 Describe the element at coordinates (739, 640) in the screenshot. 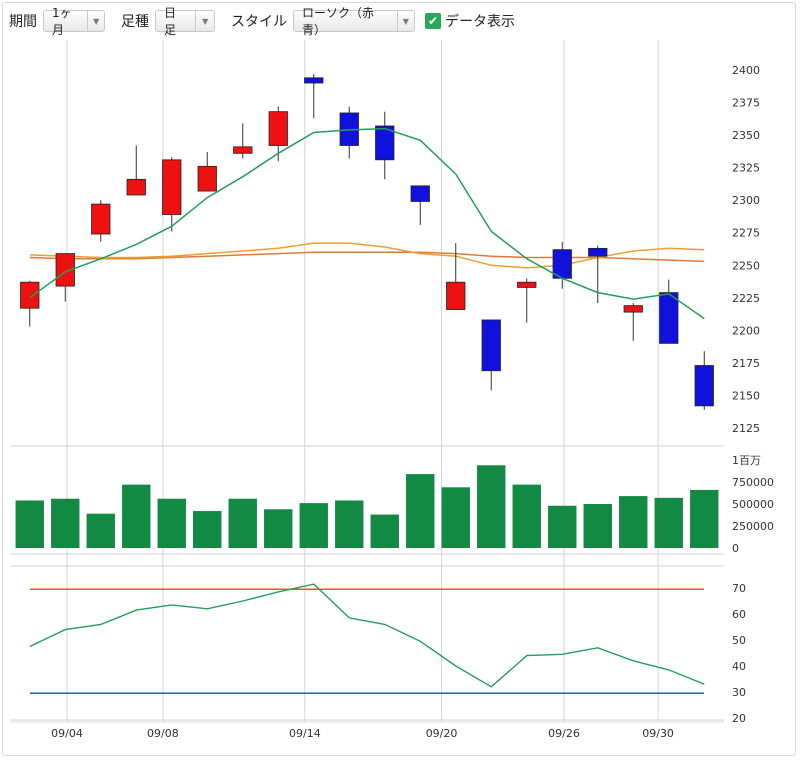

I see `rsi-y-tick-label: 50` at that location.